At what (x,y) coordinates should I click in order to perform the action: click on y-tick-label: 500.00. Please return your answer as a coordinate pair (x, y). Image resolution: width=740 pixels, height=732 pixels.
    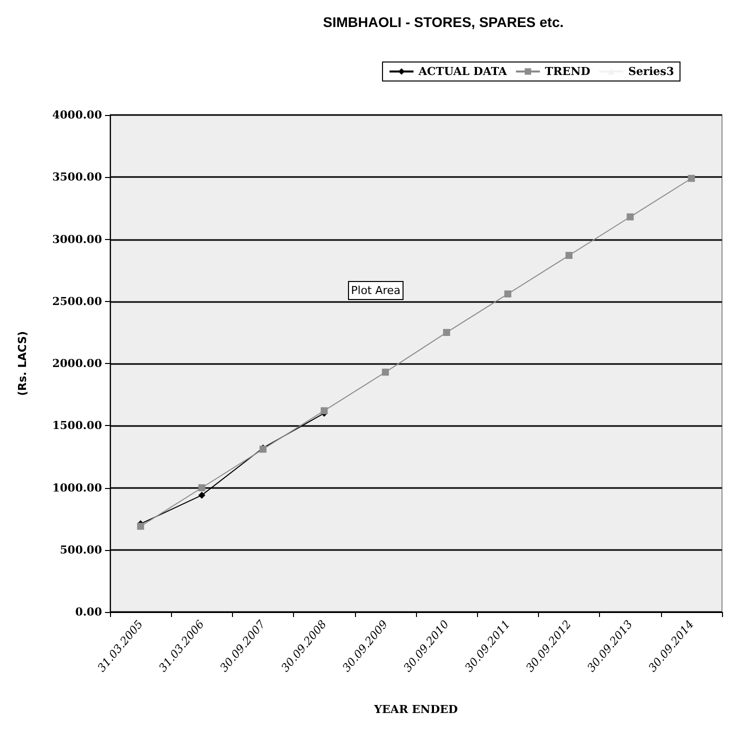
    Looking at the image, I should click on (81, 549).